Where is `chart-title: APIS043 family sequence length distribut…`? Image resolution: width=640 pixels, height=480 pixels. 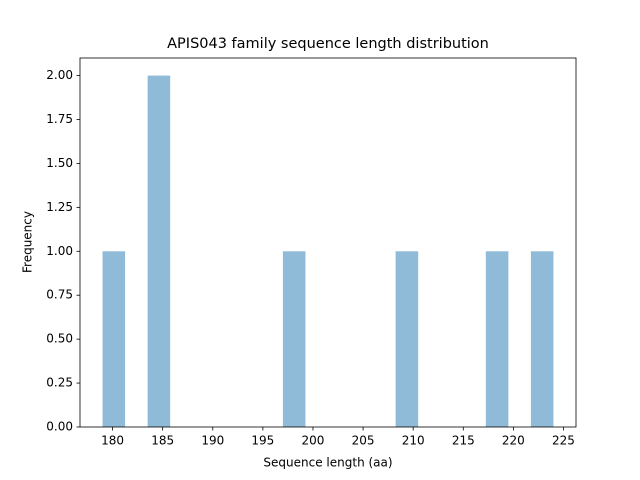 chart-title: APIS043 family sequence length distribut… is located at coordinates (328, 44).